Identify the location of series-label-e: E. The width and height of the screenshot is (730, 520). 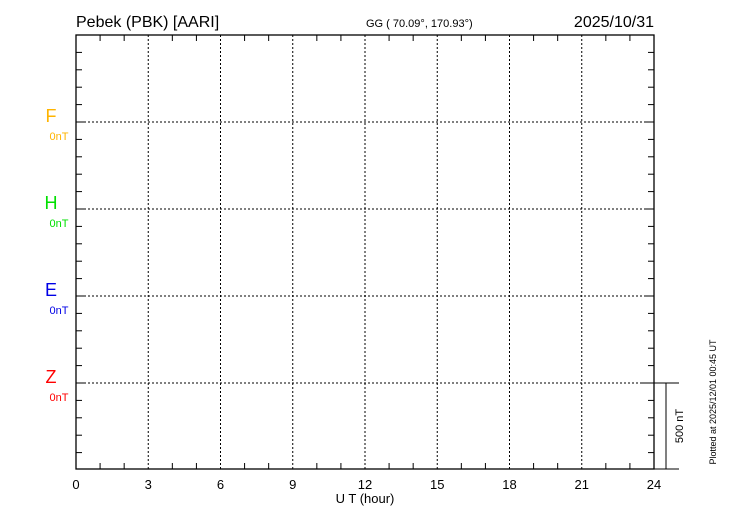
(51, 290).